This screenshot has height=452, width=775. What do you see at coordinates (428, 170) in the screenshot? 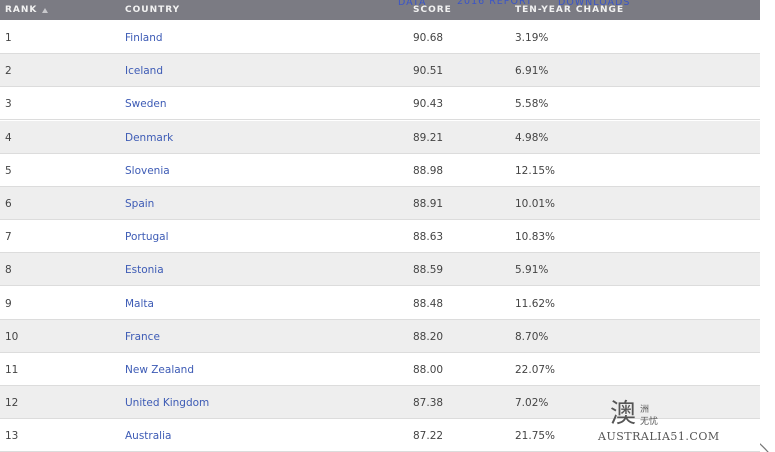
I see `score-cell: 88.98` at bounding box center [428, 170].